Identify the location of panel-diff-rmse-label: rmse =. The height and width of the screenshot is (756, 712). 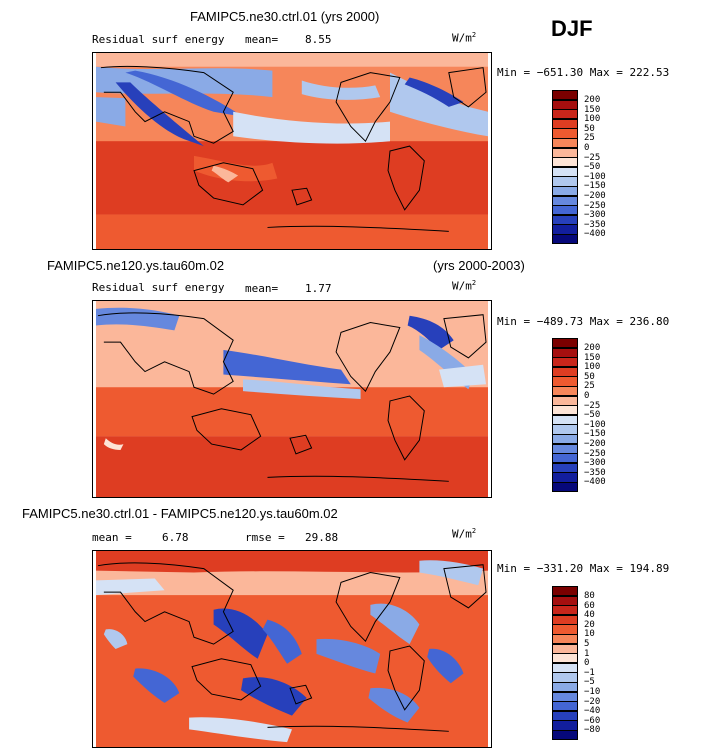
(265, 537).